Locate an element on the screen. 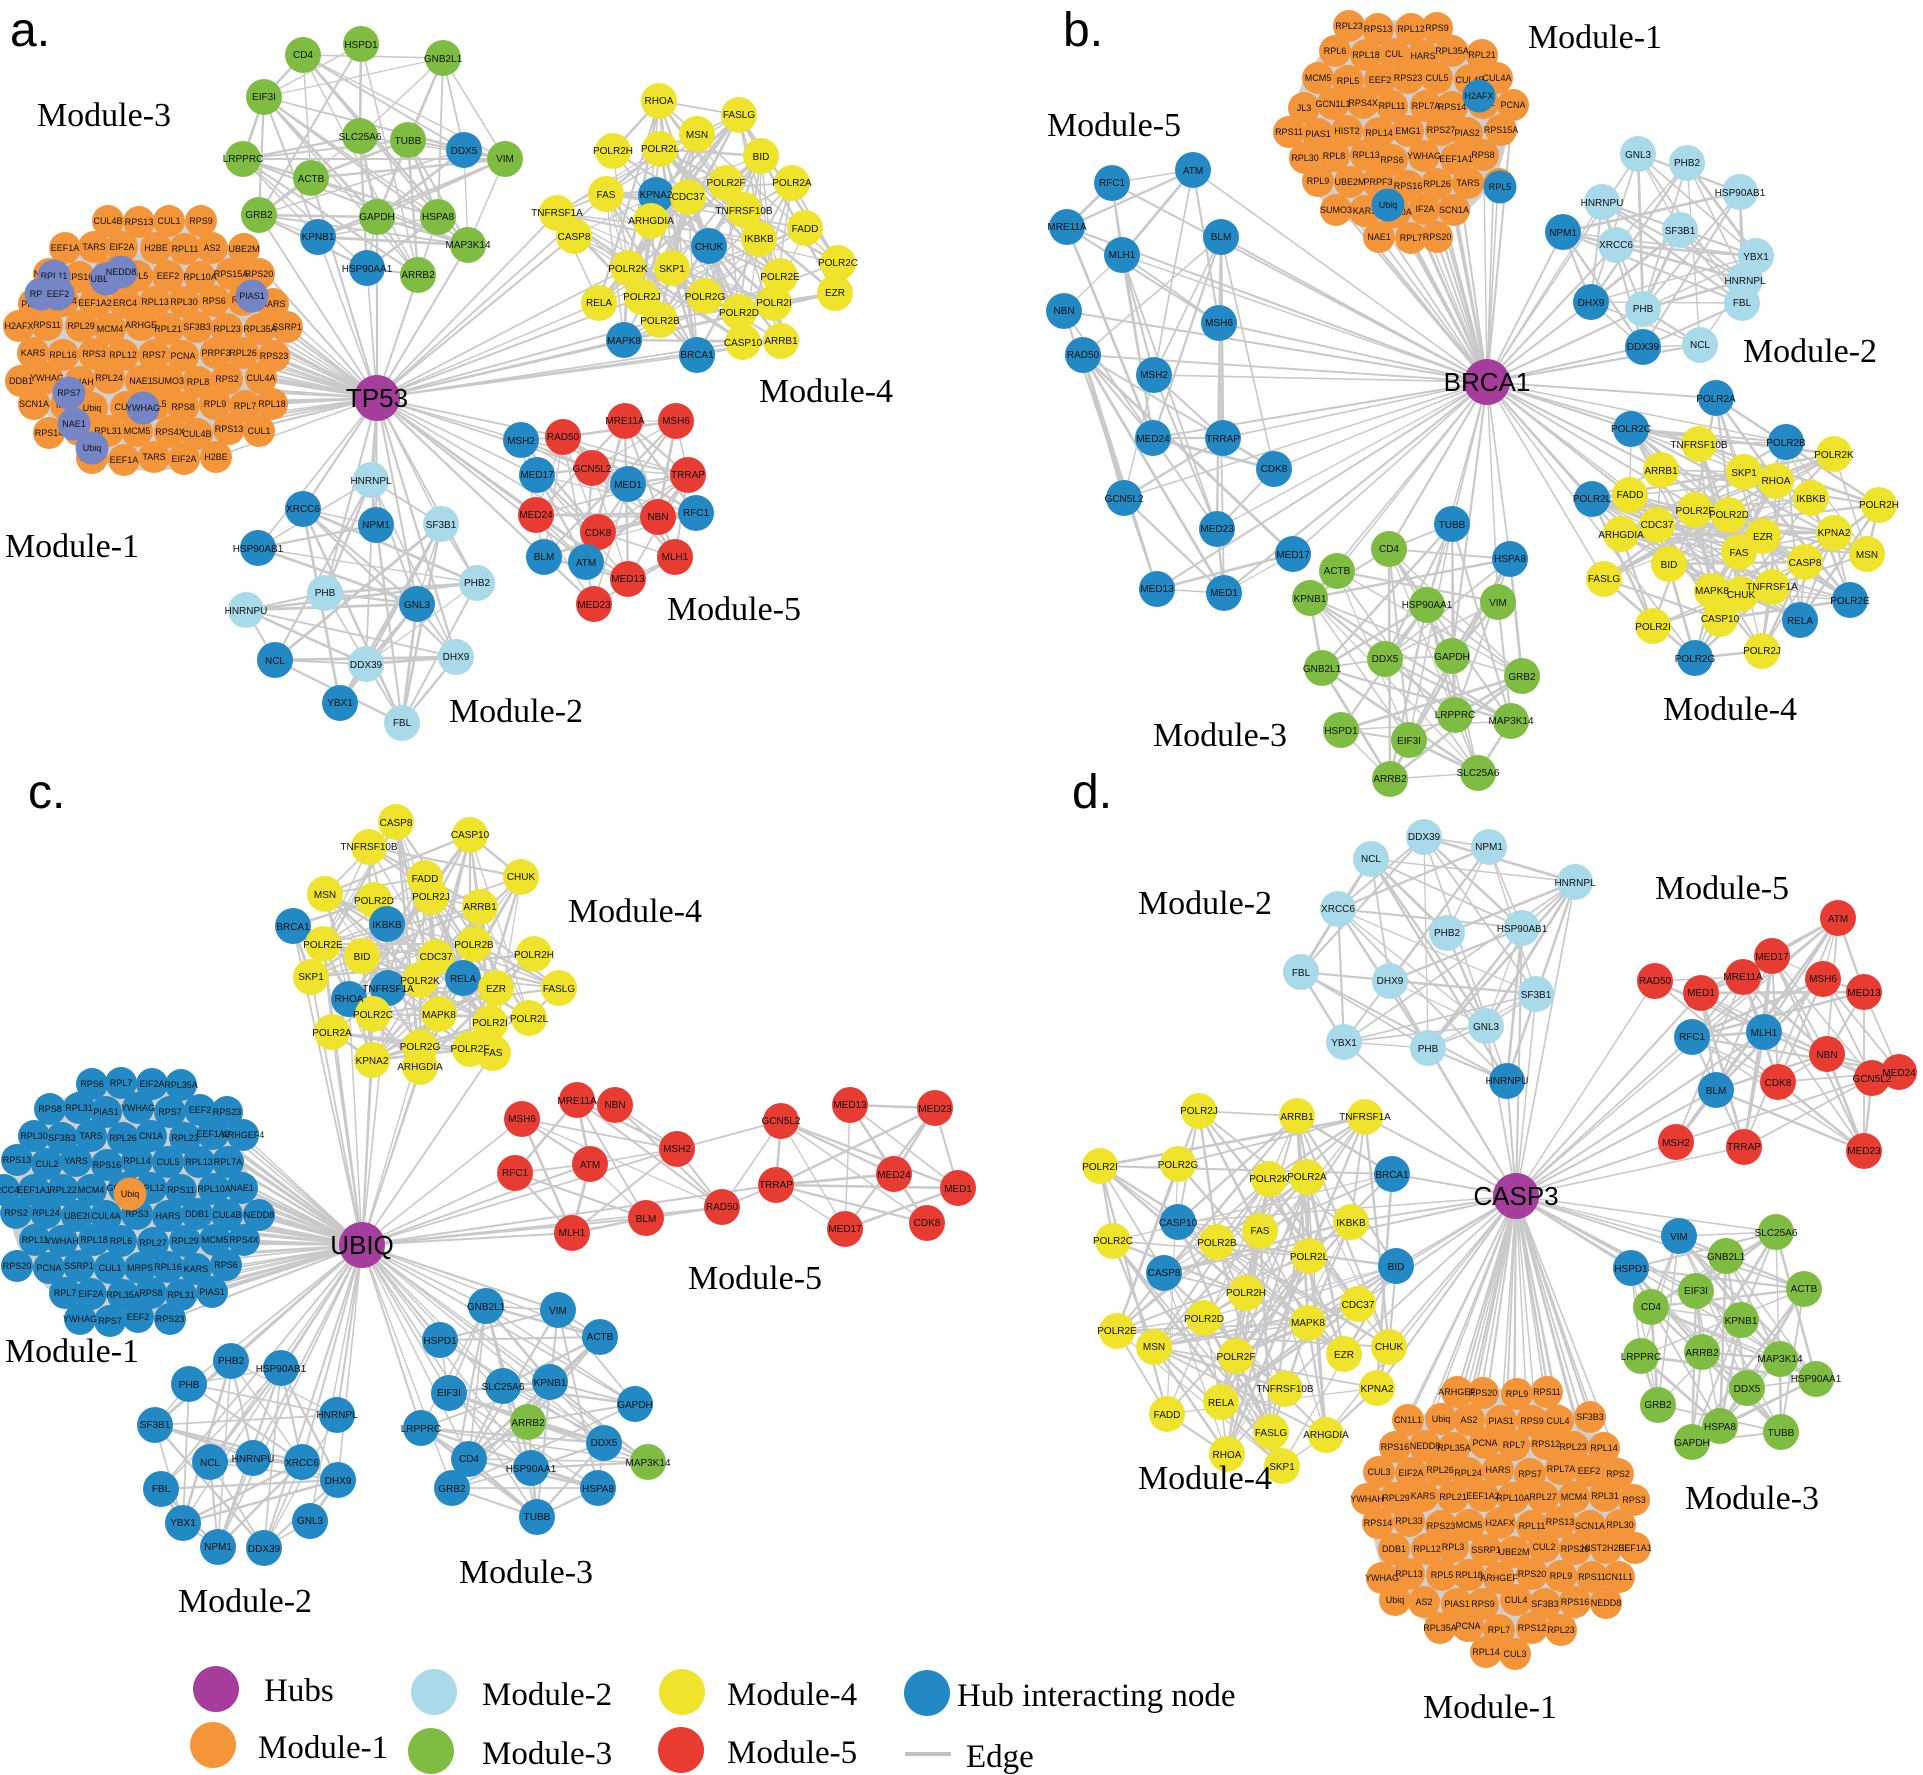 This screenshot has height=1775, width=1923. svg-text: RAD50 is located at coordinates (722, 1207).